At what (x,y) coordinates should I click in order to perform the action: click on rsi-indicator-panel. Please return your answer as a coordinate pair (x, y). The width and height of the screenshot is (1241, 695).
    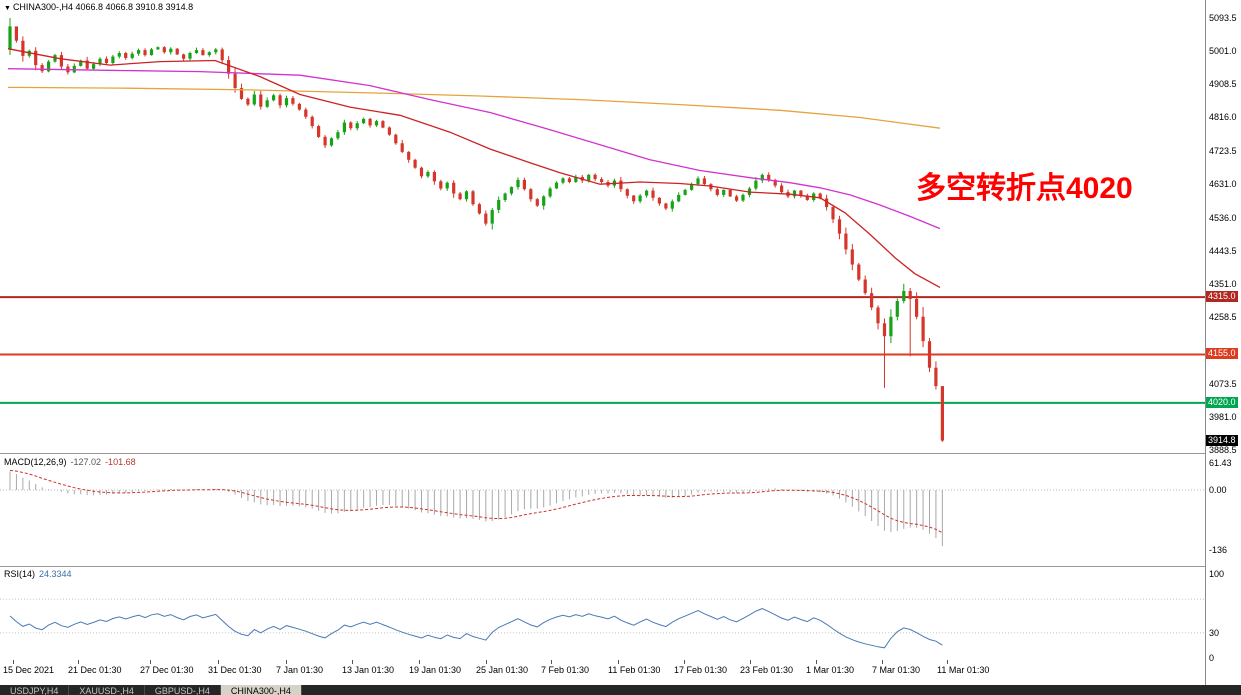
    Looking at the image, I should click on (602, 613).